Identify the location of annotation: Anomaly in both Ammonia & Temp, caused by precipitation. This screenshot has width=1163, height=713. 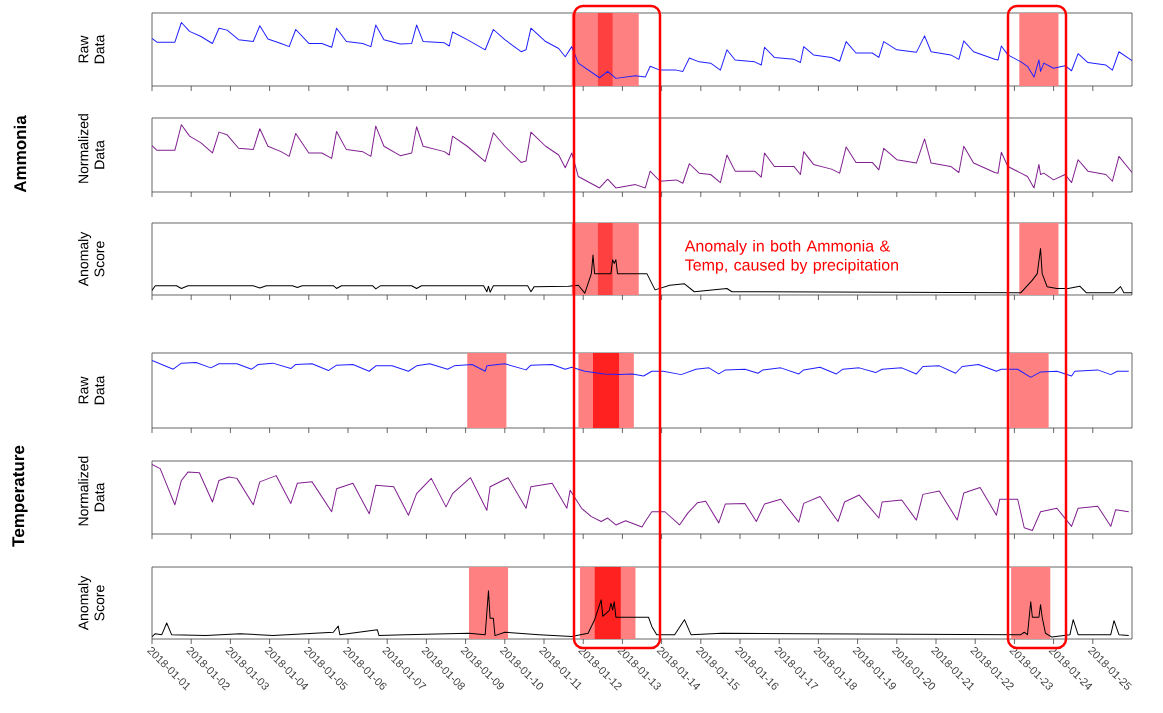
(791, 256).